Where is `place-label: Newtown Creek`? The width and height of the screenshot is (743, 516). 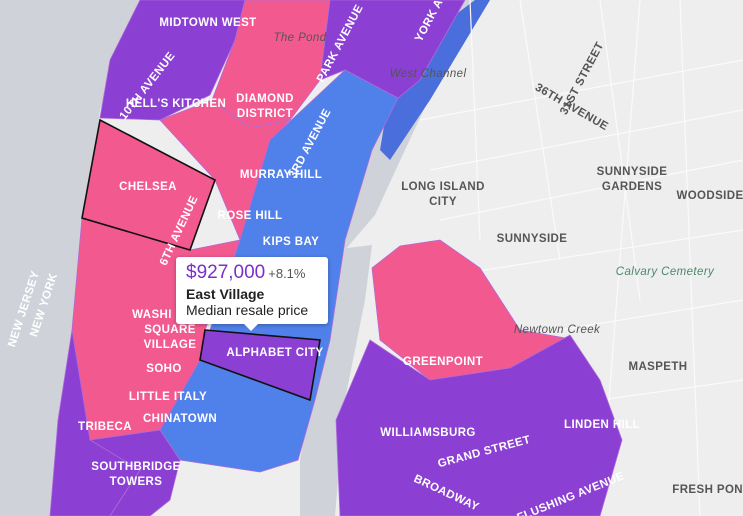
place-label: Newtown Creek is located at coordinates (557, 330).